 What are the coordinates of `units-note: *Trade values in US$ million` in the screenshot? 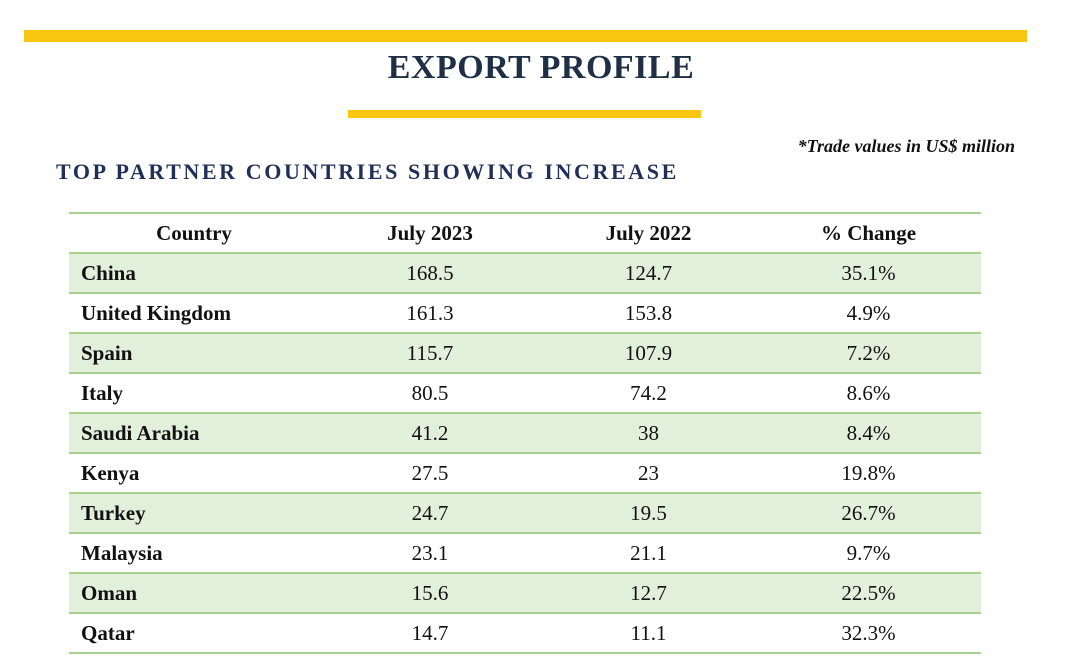 It's located at (906, 146).